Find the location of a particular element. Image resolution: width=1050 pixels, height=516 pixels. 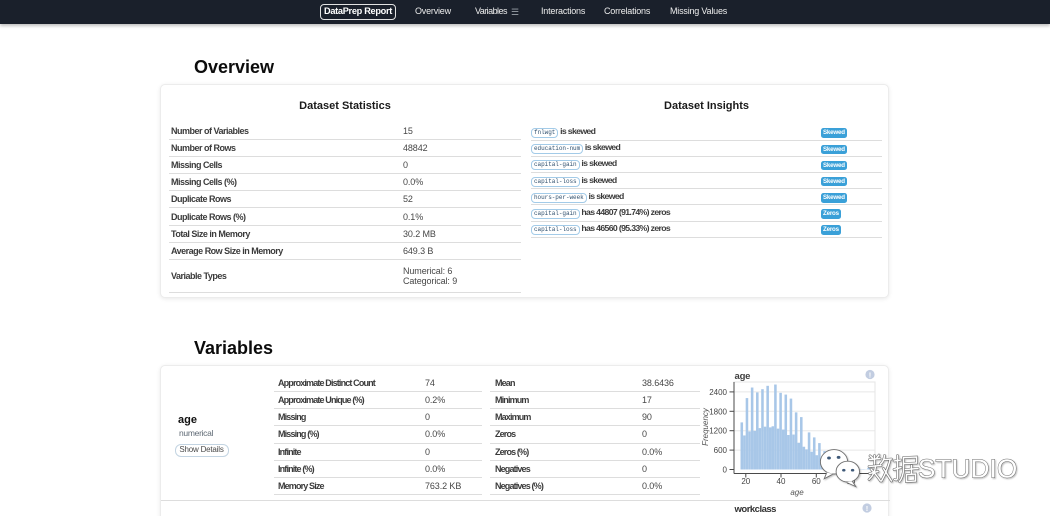

svg-text: STUDIO is located at coordinates (967, 469).